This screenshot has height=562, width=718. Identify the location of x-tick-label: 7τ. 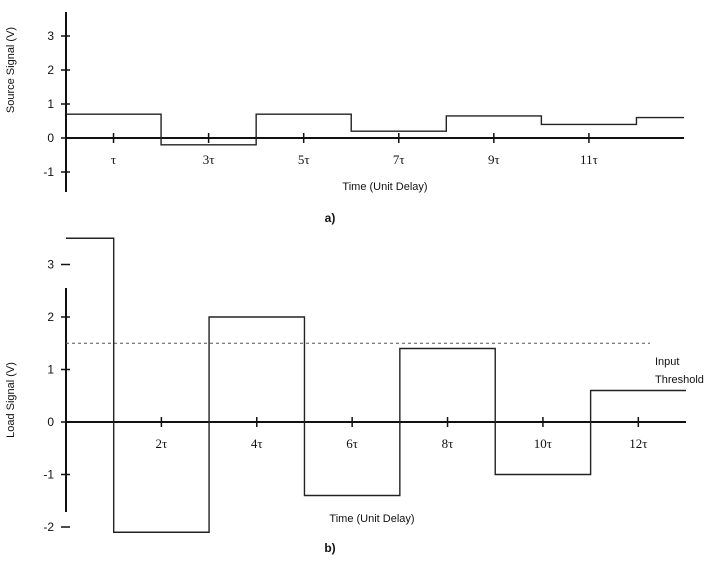
(399, 159).